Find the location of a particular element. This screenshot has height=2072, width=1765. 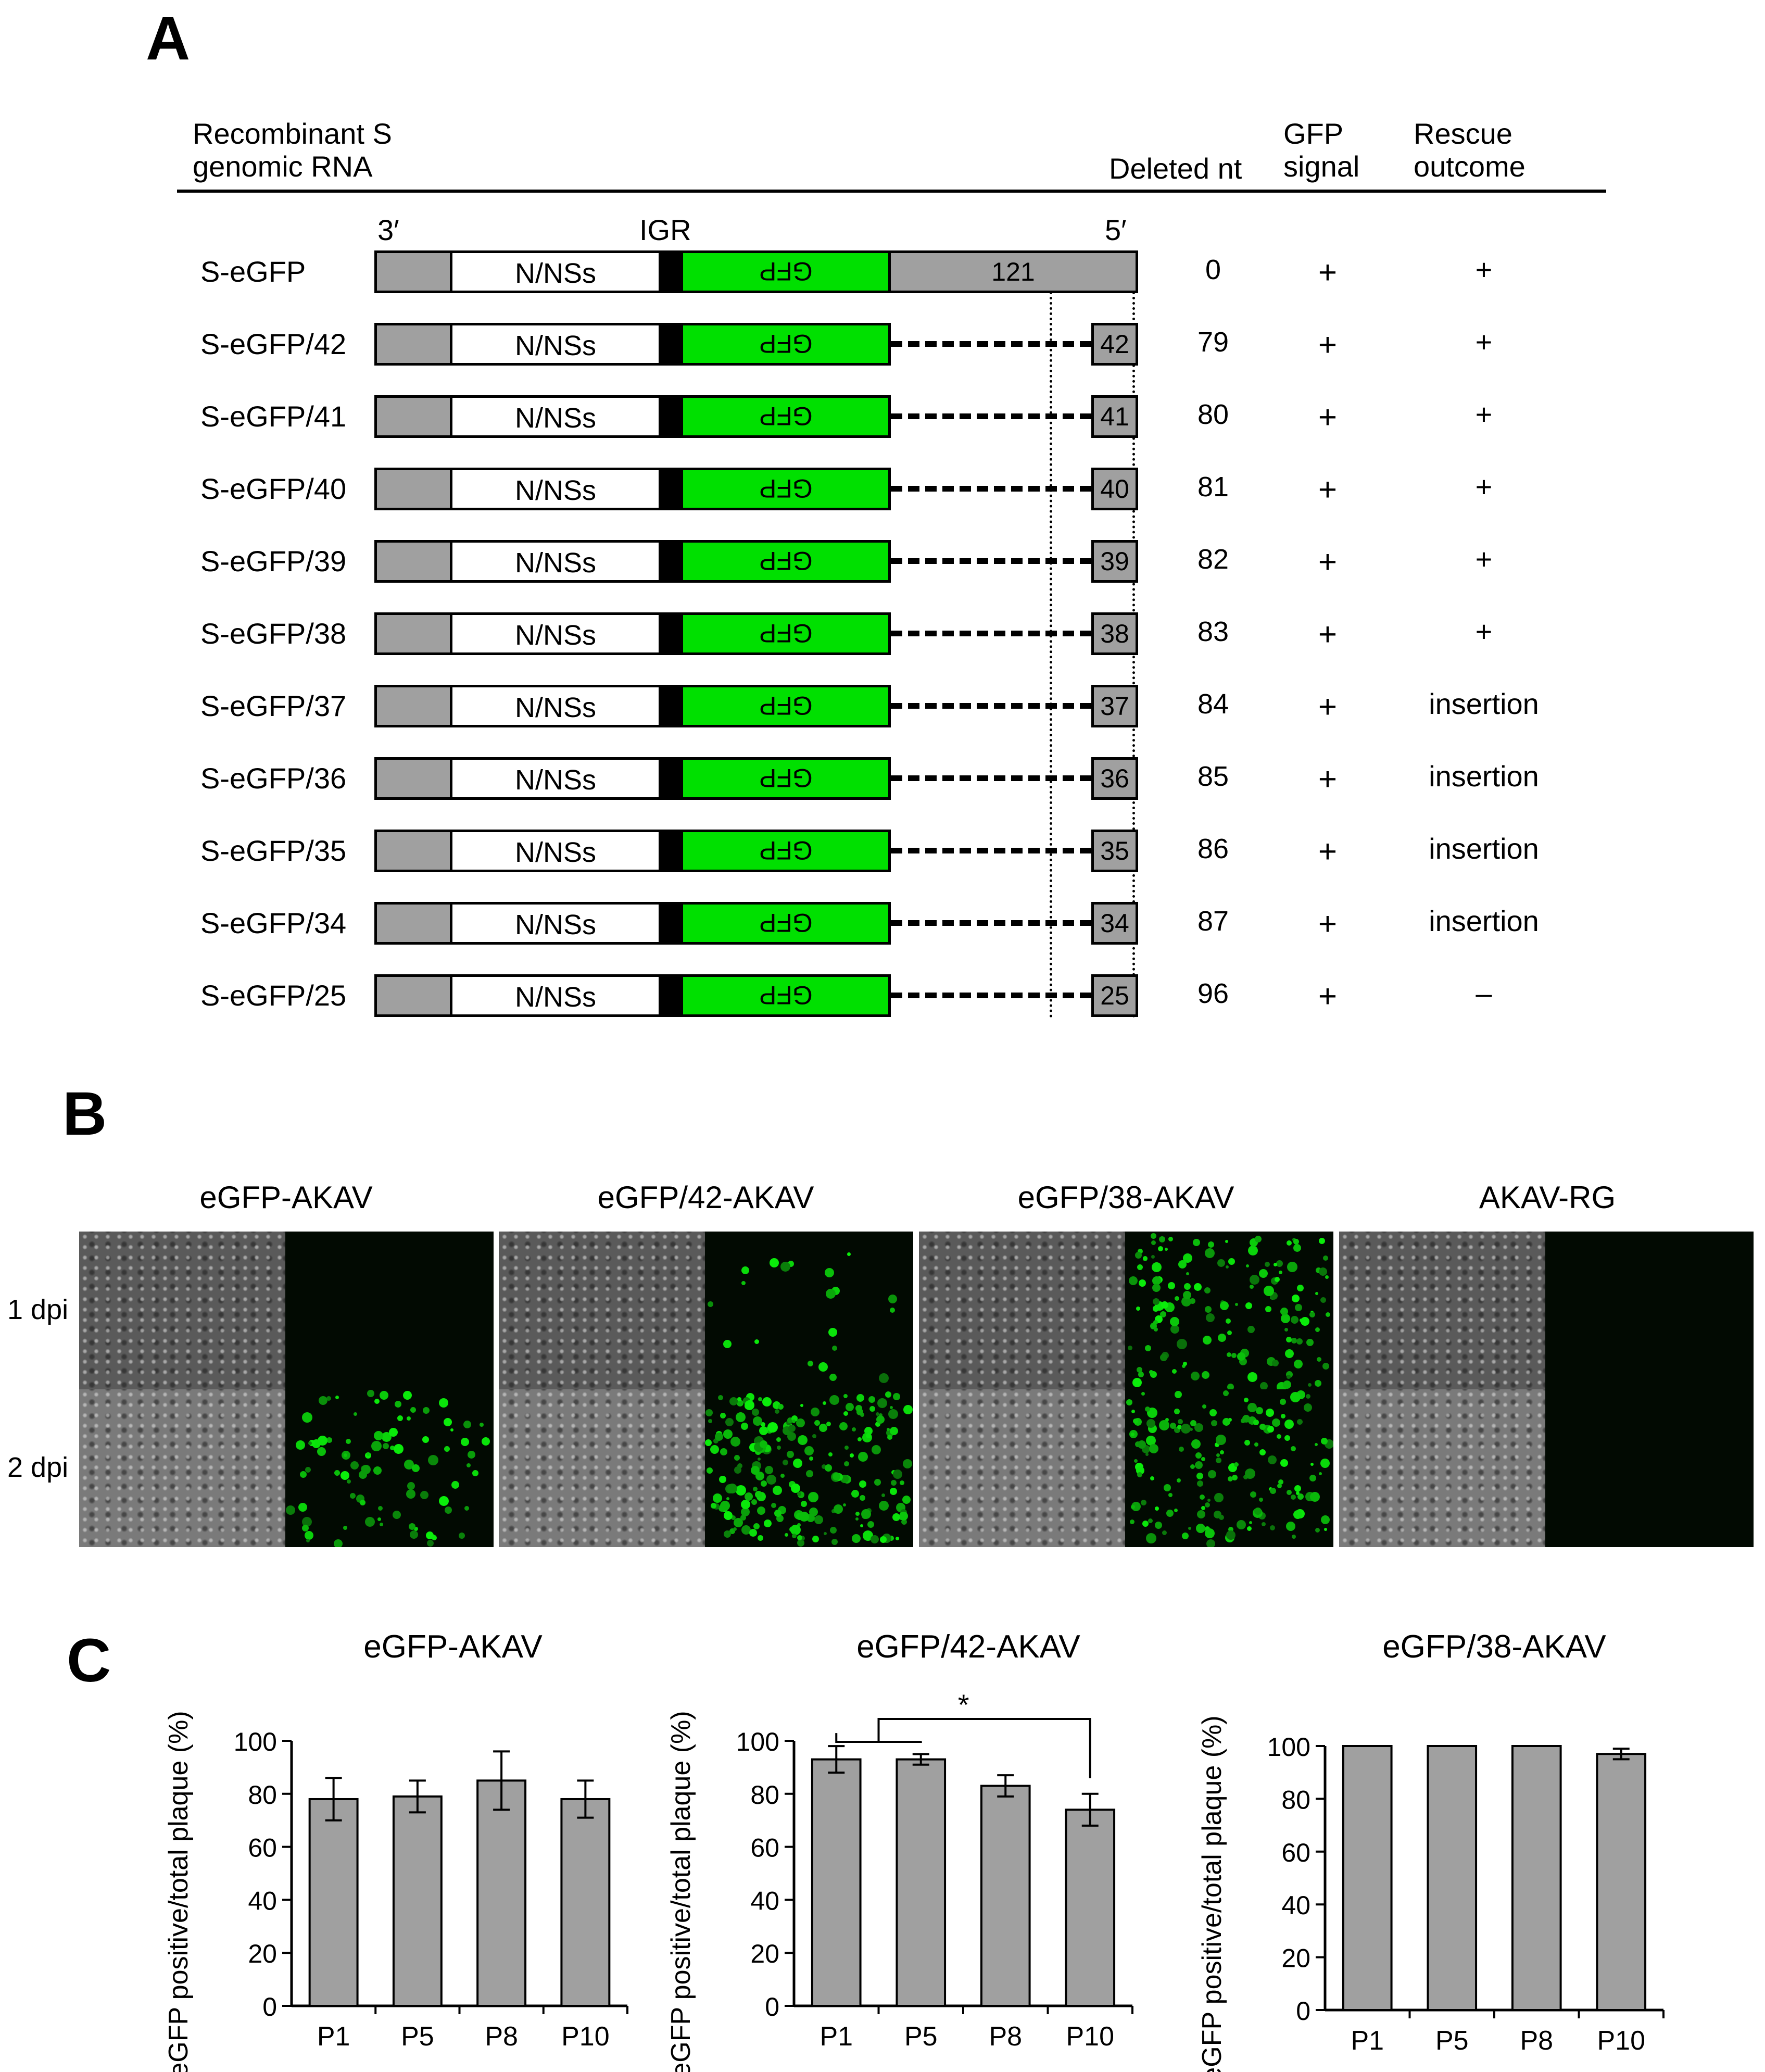

y-tick-label: 0 is located at coordinates (269, 2007).